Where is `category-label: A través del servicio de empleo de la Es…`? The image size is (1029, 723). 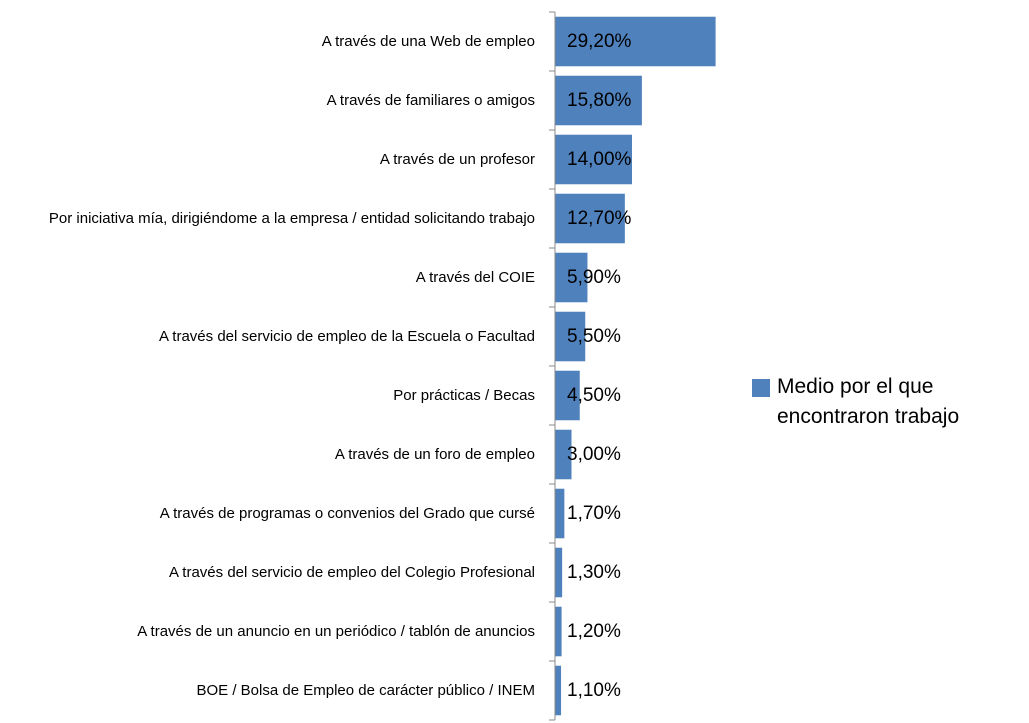 category-label: A través del servicio de empleo de la Es… is located at coordinates (347, 336).